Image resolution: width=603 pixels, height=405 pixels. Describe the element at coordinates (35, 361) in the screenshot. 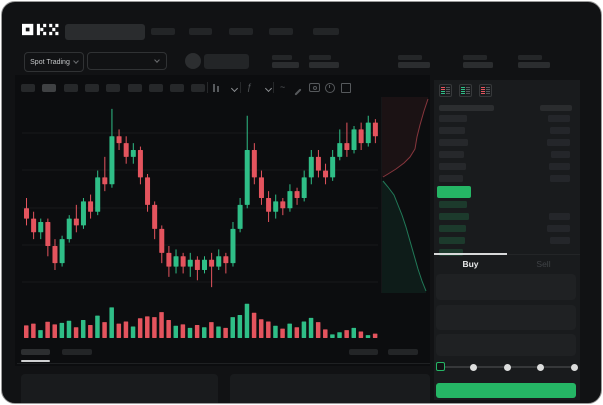

I see `active-tab-underline` at that location.